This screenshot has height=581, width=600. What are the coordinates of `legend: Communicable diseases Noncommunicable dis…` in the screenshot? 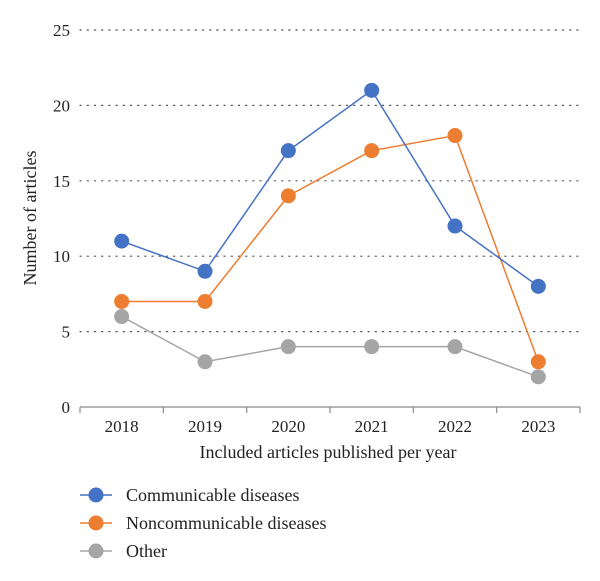 It's located at (203, 523).